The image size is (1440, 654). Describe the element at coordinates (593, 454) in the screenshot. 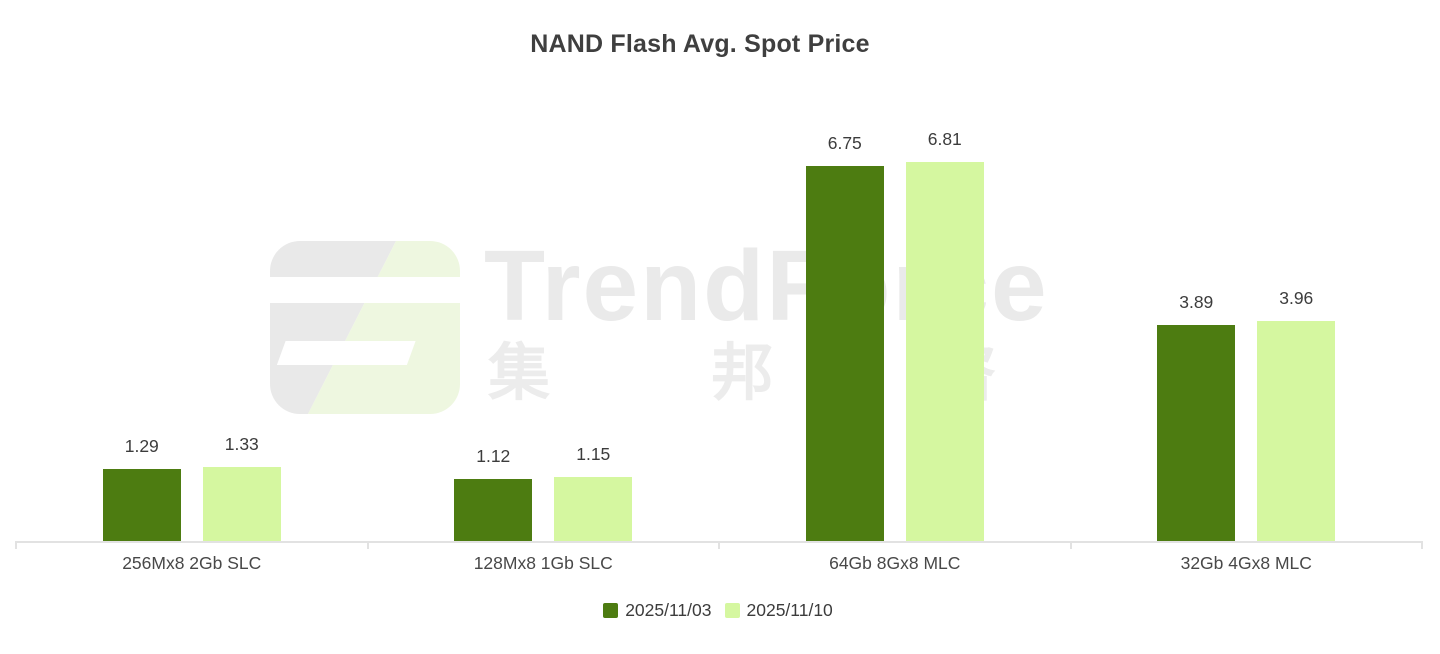

I see `value-label: 1.15` at that location.